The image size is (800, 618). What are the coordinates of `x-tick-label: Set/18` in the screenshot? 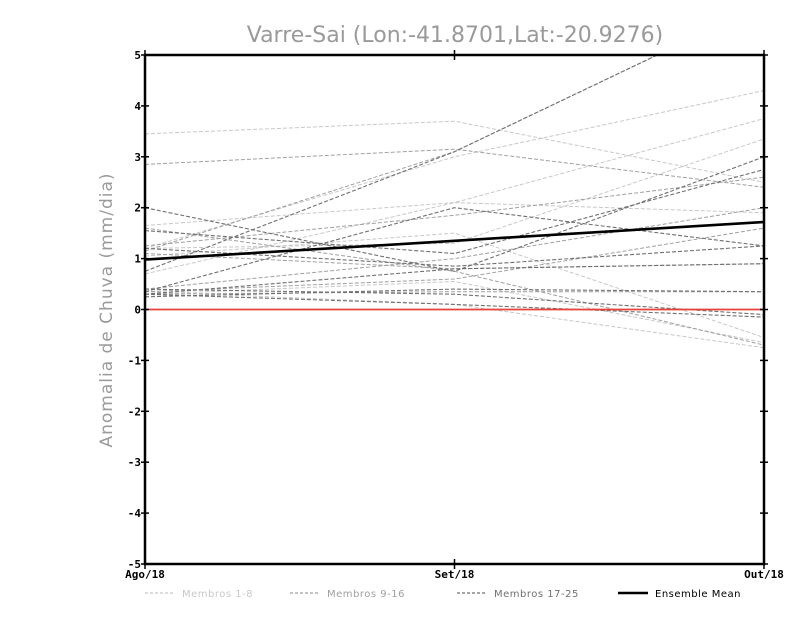 It's located at (455, 574).